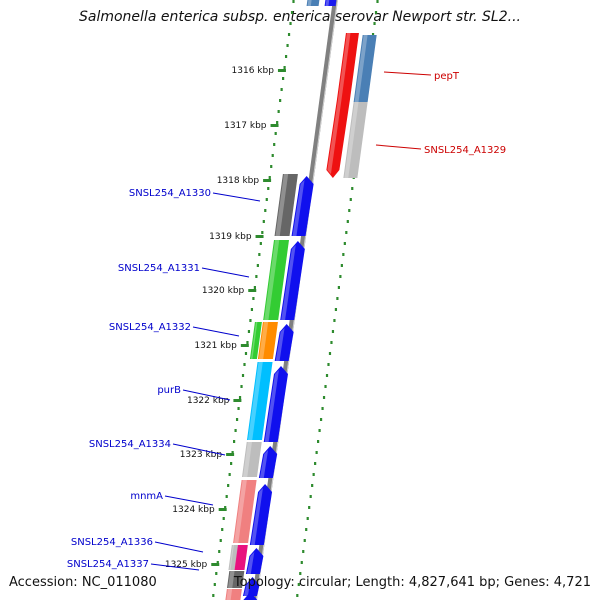  What do you see at coordinates (108, 564) in the screenshot?
I see `gene-label-SNSL254_A1337: SNSL254_A1337` at bounding box center [108, 564].